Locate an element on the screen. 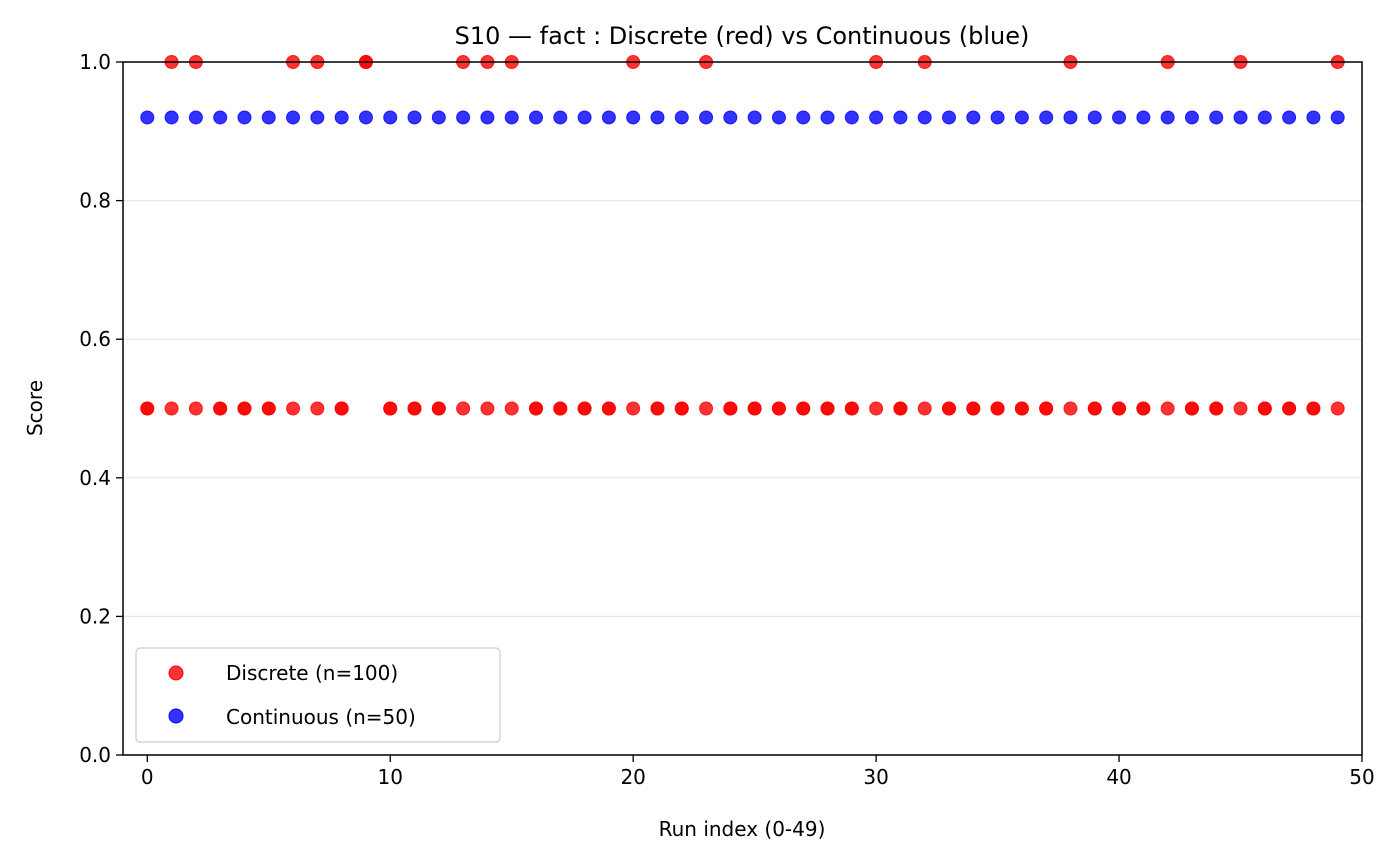  y-tick-label: 0.8 is located at coordinates (95, 201).